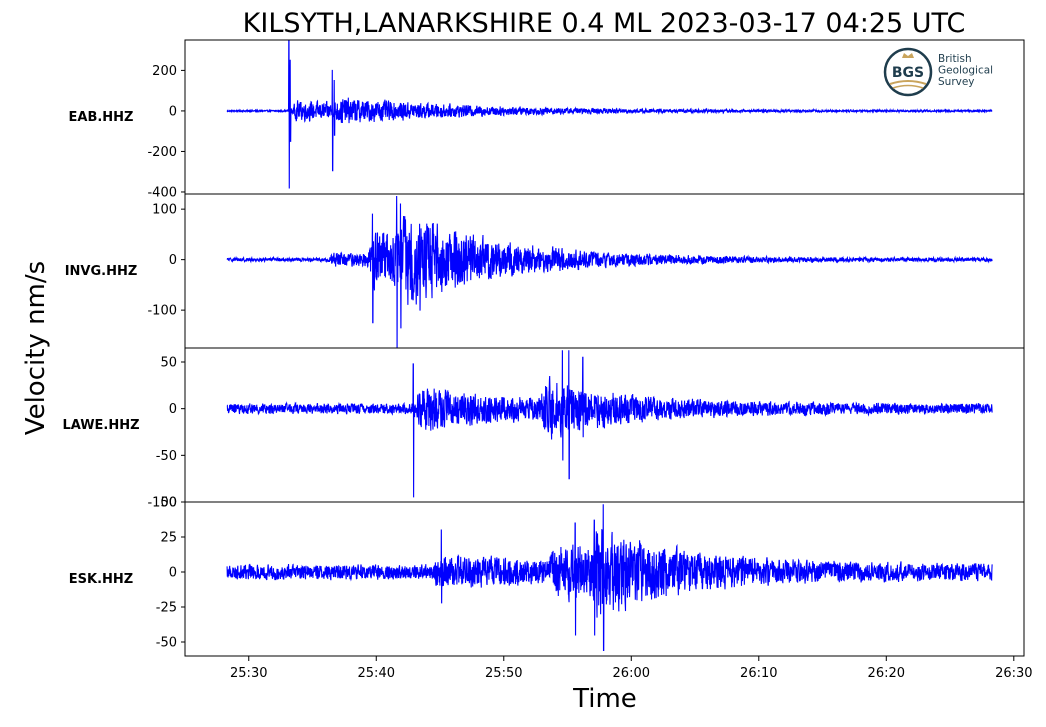 The image size is (1046, 727). What do you see at coordinates (965, 71) in the screenshot?
I see `logo-text-line: Geological` at bounding box center [965, 71].